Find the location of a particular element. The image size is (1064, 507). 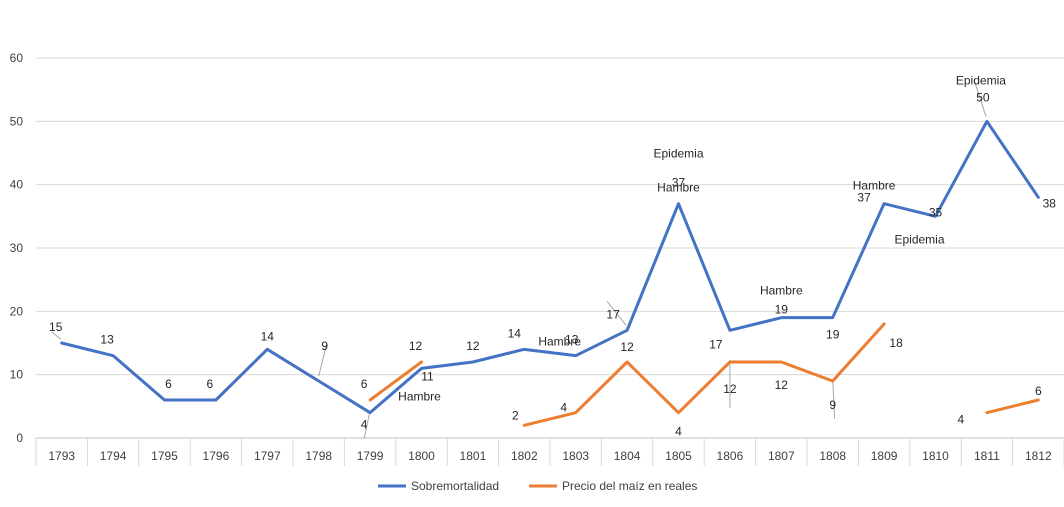

x-tick-label-1797: 1797 is located at coordinates (267, 456).